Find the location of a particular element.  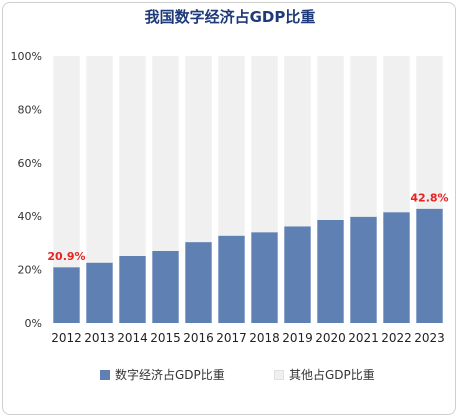

data-label: 42.8% is located at coordinates (429, 198).